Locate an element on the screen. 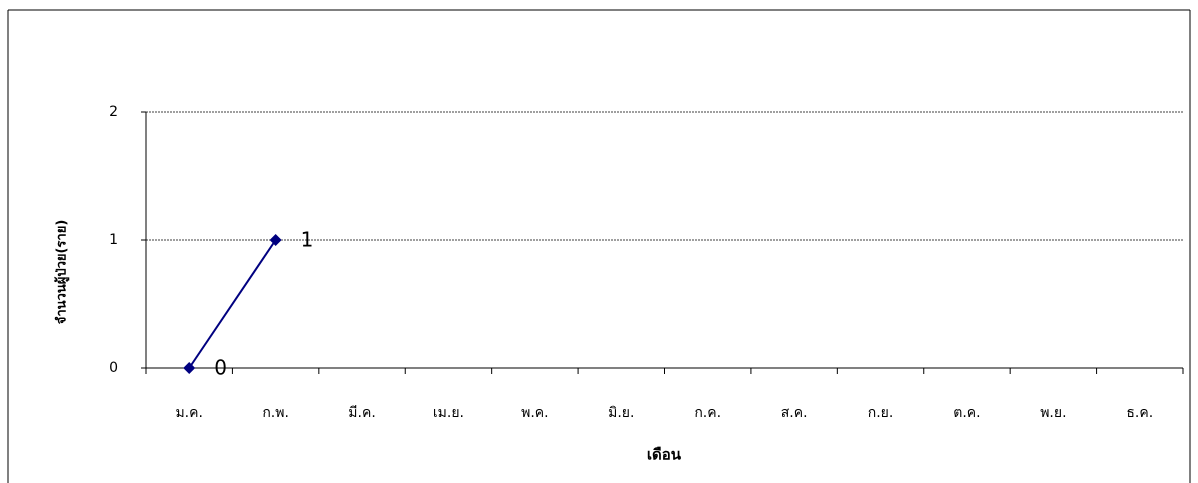 The height and width of the screenshot is (483, 1198). y-tick-label: 0 is located at coordinates (113, 368).